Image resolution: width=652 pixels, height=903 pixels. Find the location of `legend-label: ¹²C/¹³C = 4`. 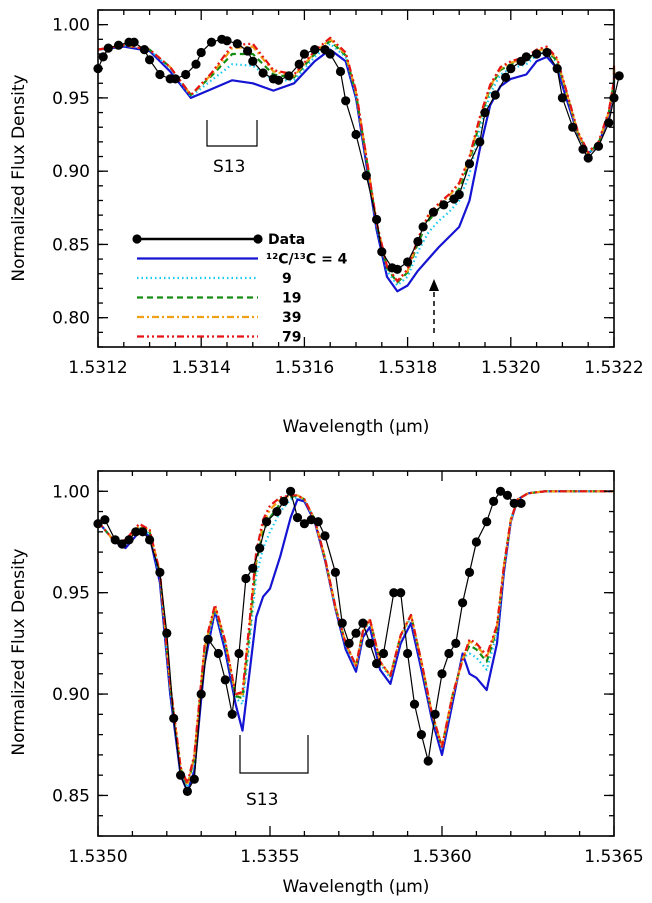

legend-label: ¹²C/¹³C = 4 is located at coordinates (307, 260).